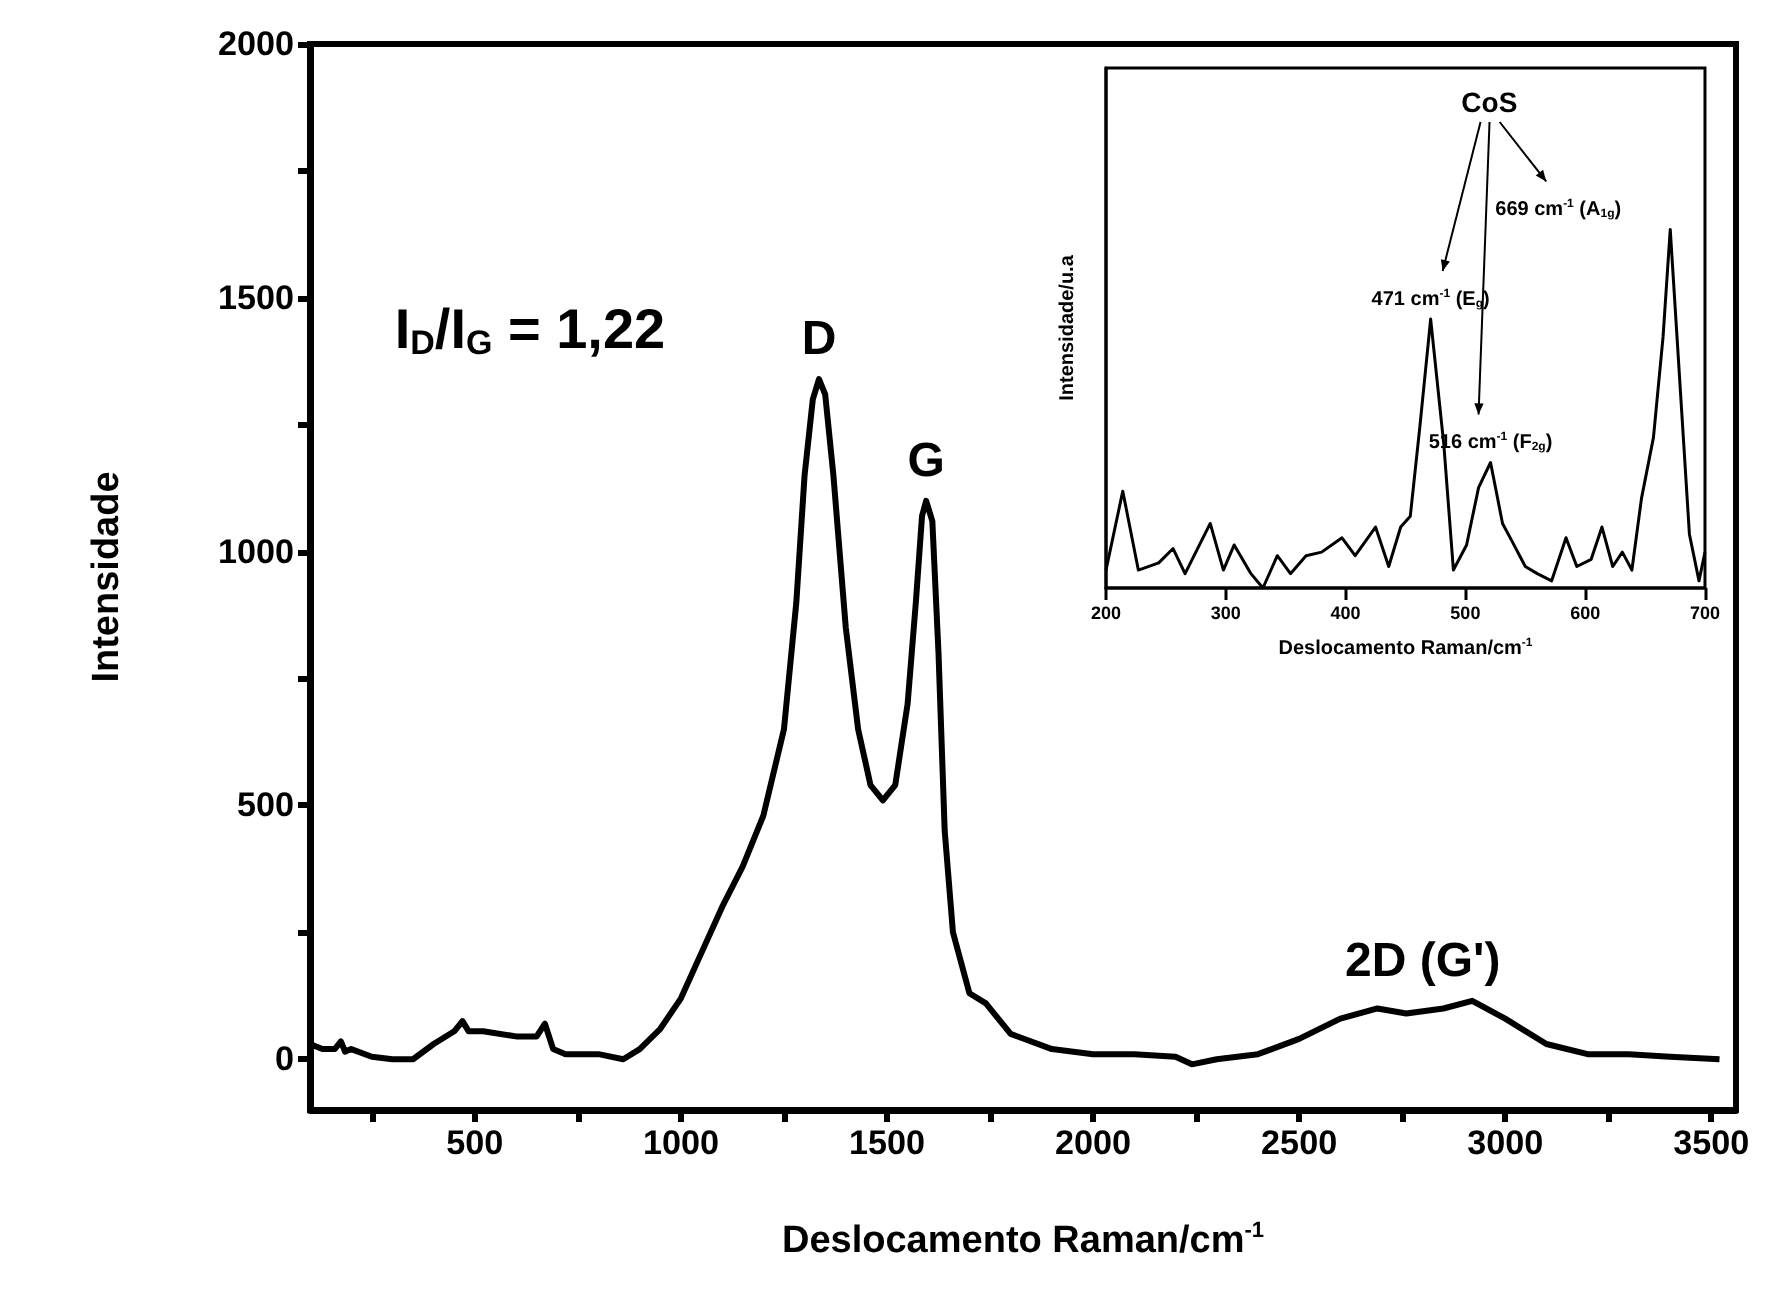  Describe the element at coordinates (1505, 1143) in the screenshot. I see `x-tick-label: 3000` at that location.